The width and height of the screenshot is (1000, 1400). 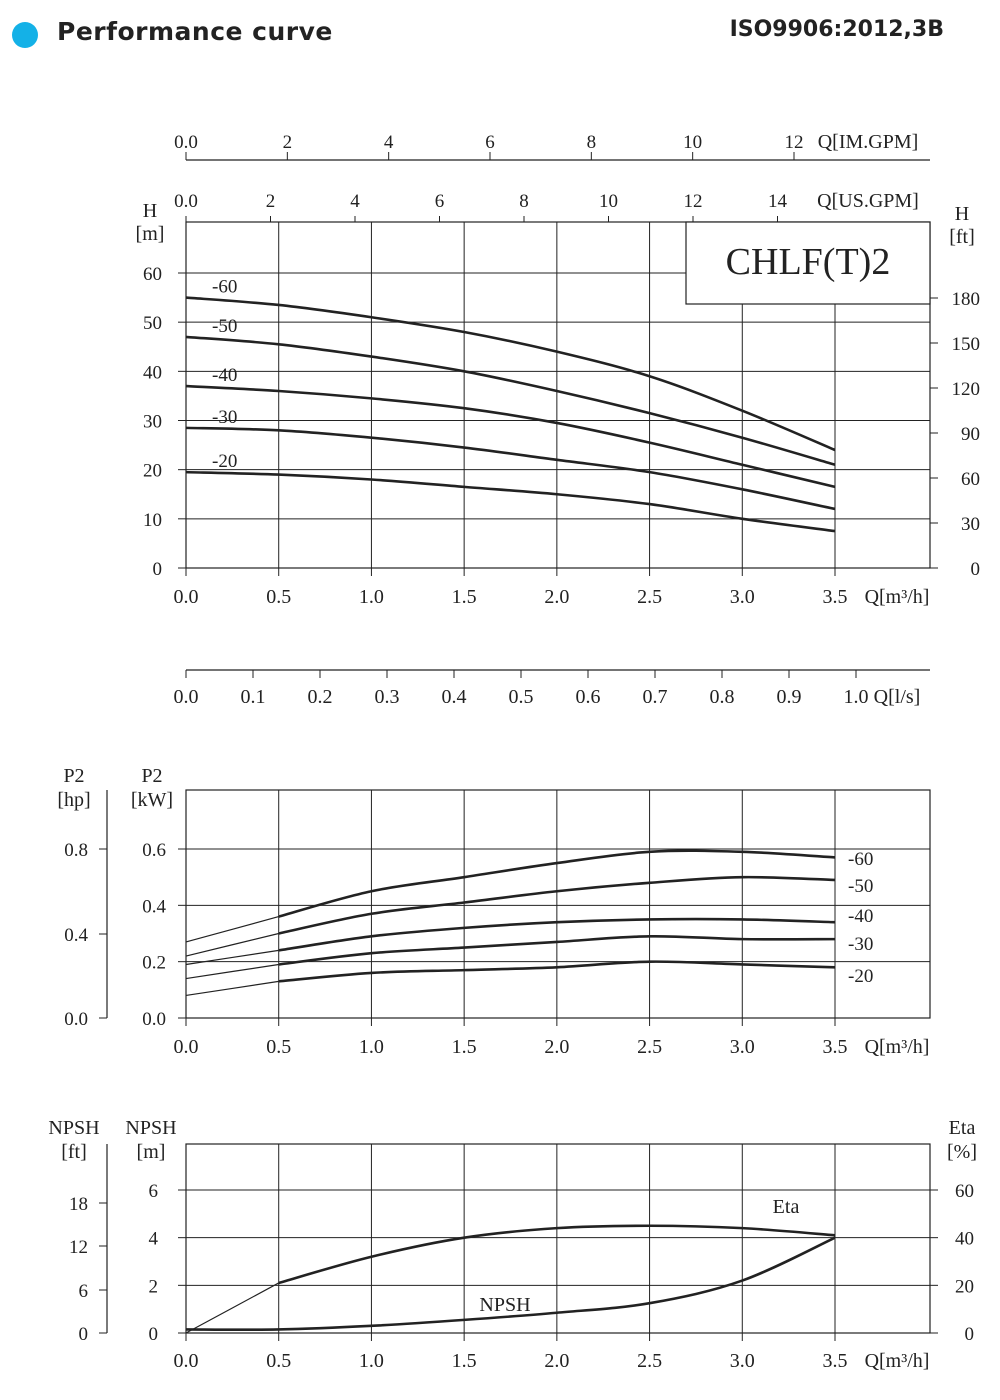 I want to click on head-x-tick-label: 3.5, so click(x=835, y=597).